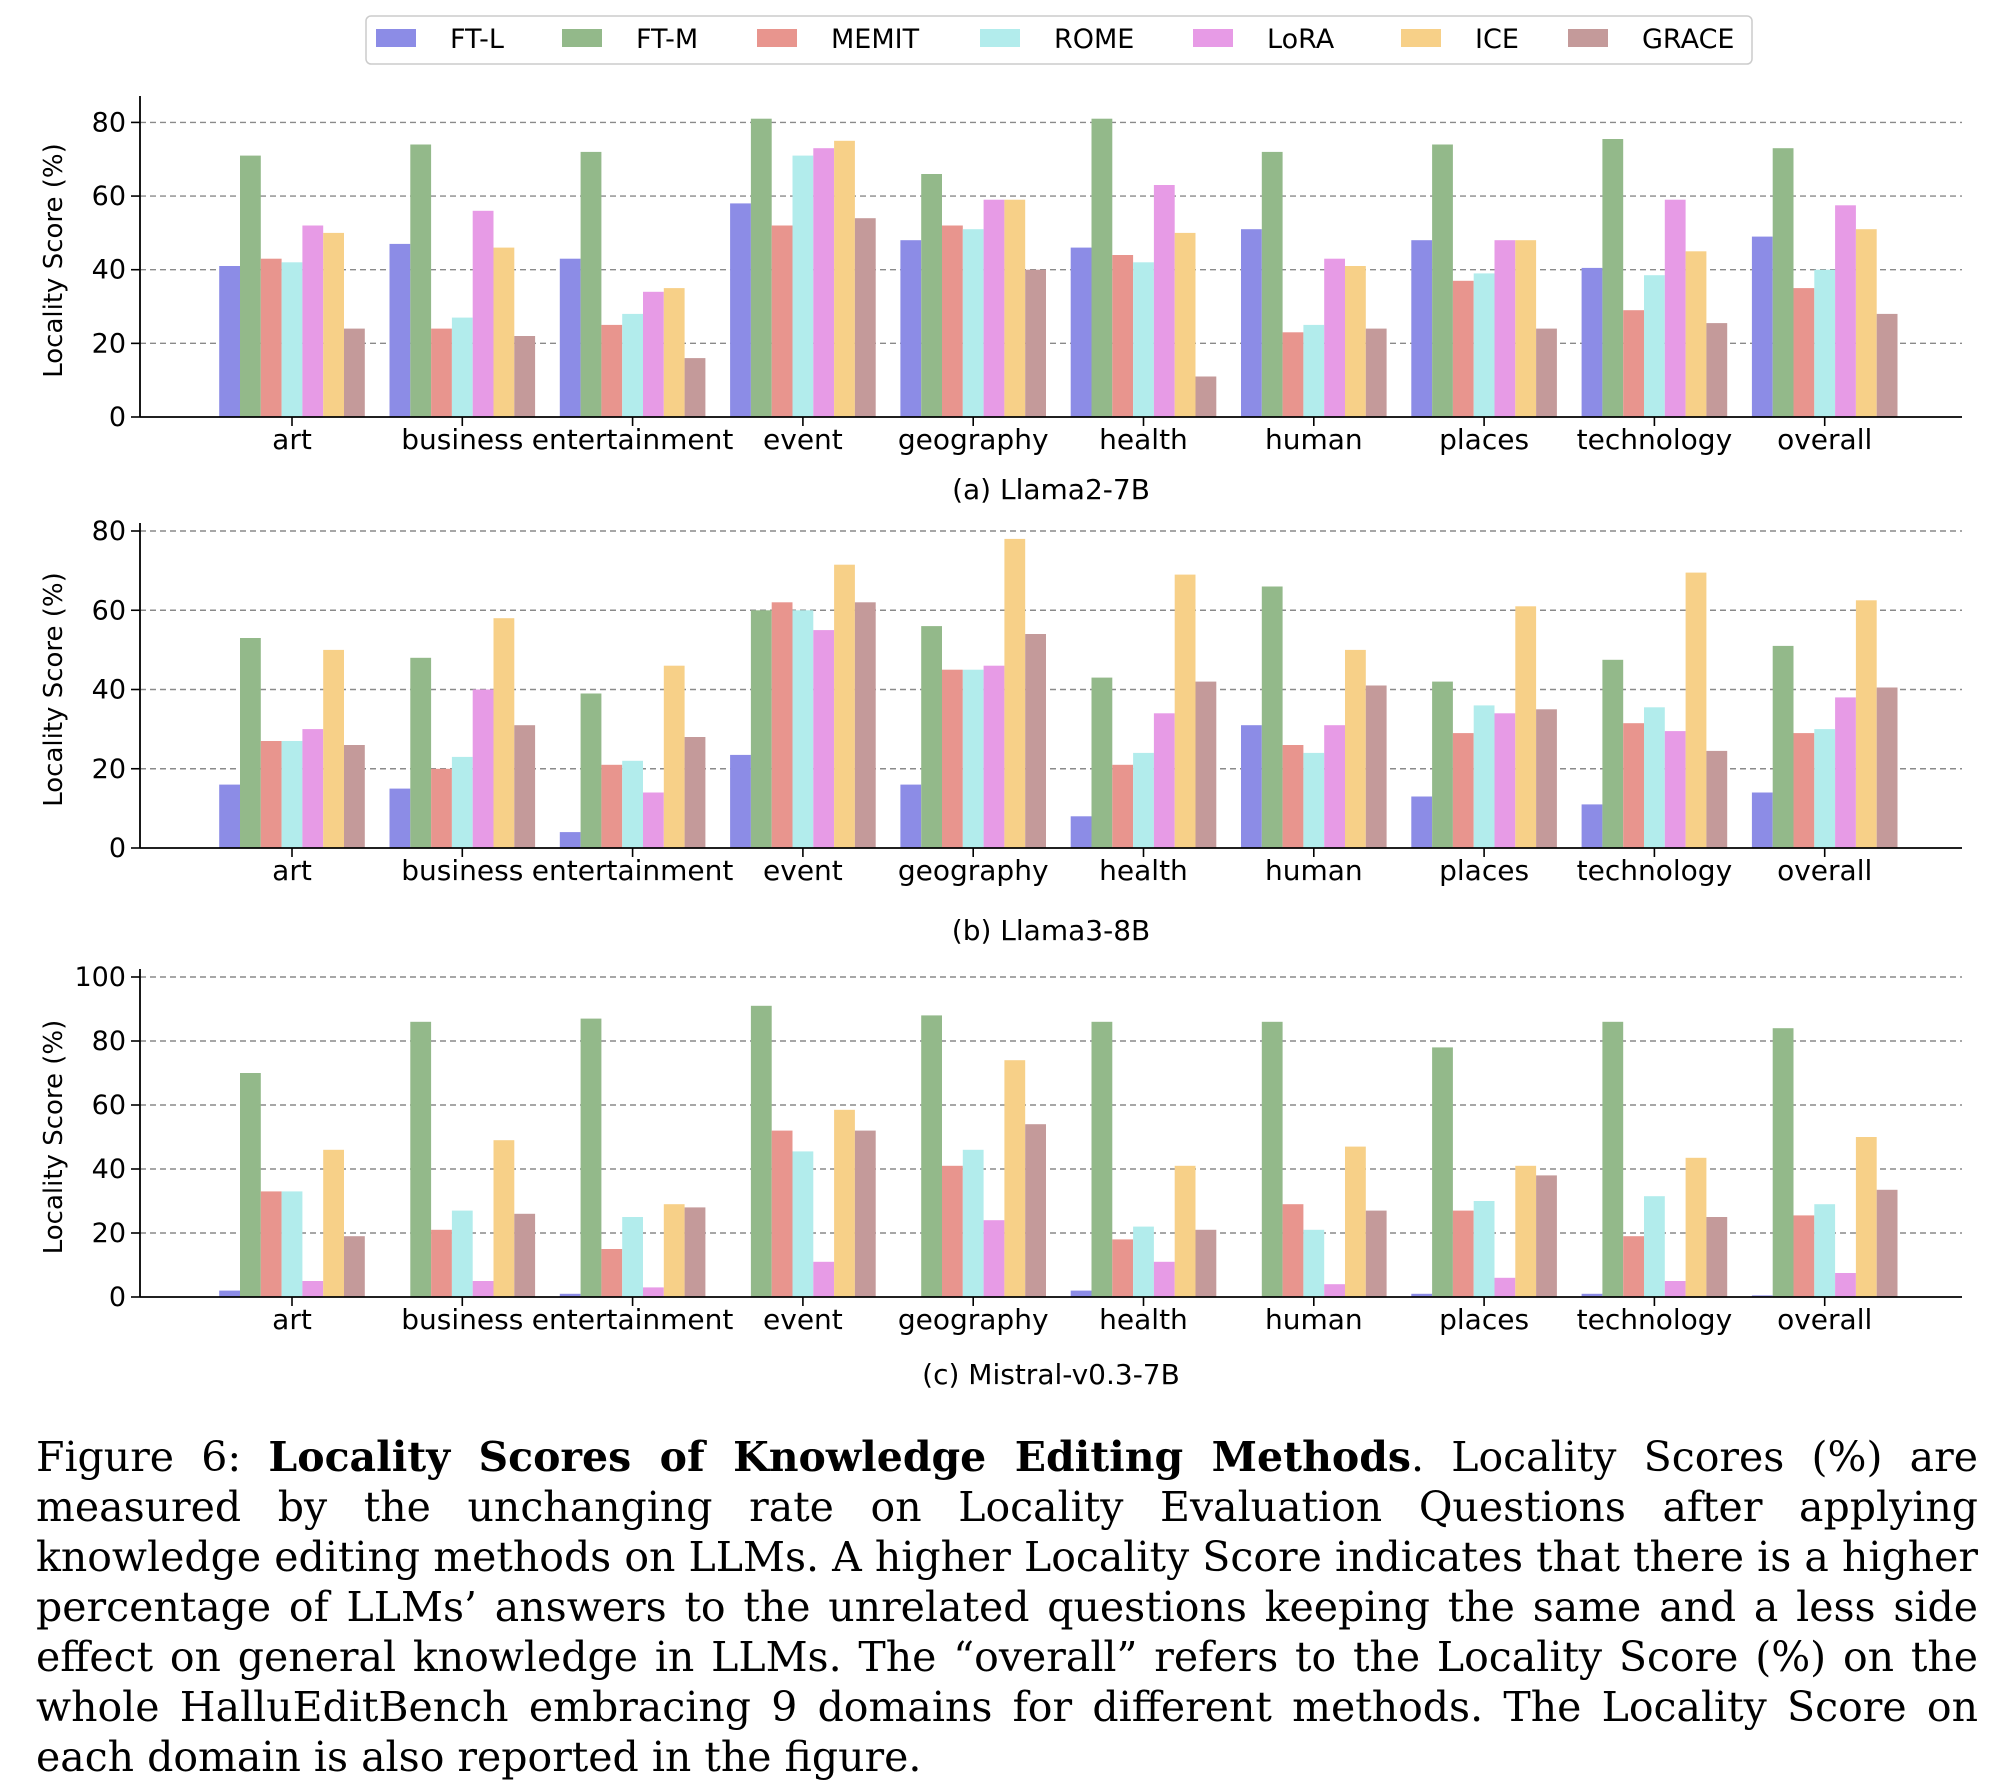 Image resolution: width=1998 pixels, height=1782 pixels. What do you see at coordinates (109, 769) in the screenshot?
I see `y-tick-label: 20` at bounding box center [109, 769].